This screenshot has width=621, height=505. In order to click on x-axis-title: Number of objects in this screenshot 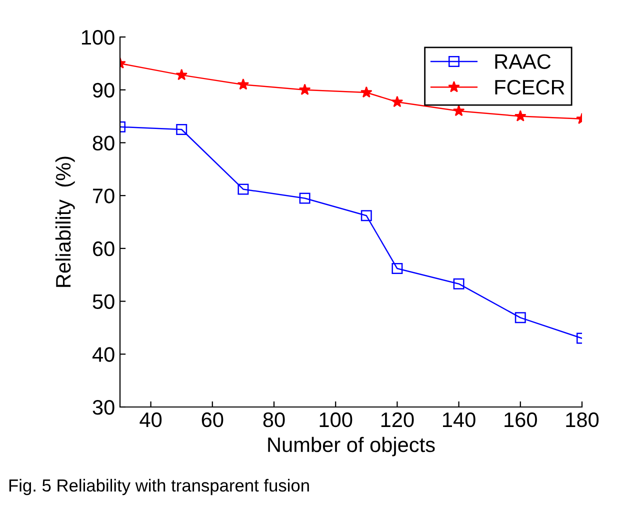, I will do `click(351, 446)`.